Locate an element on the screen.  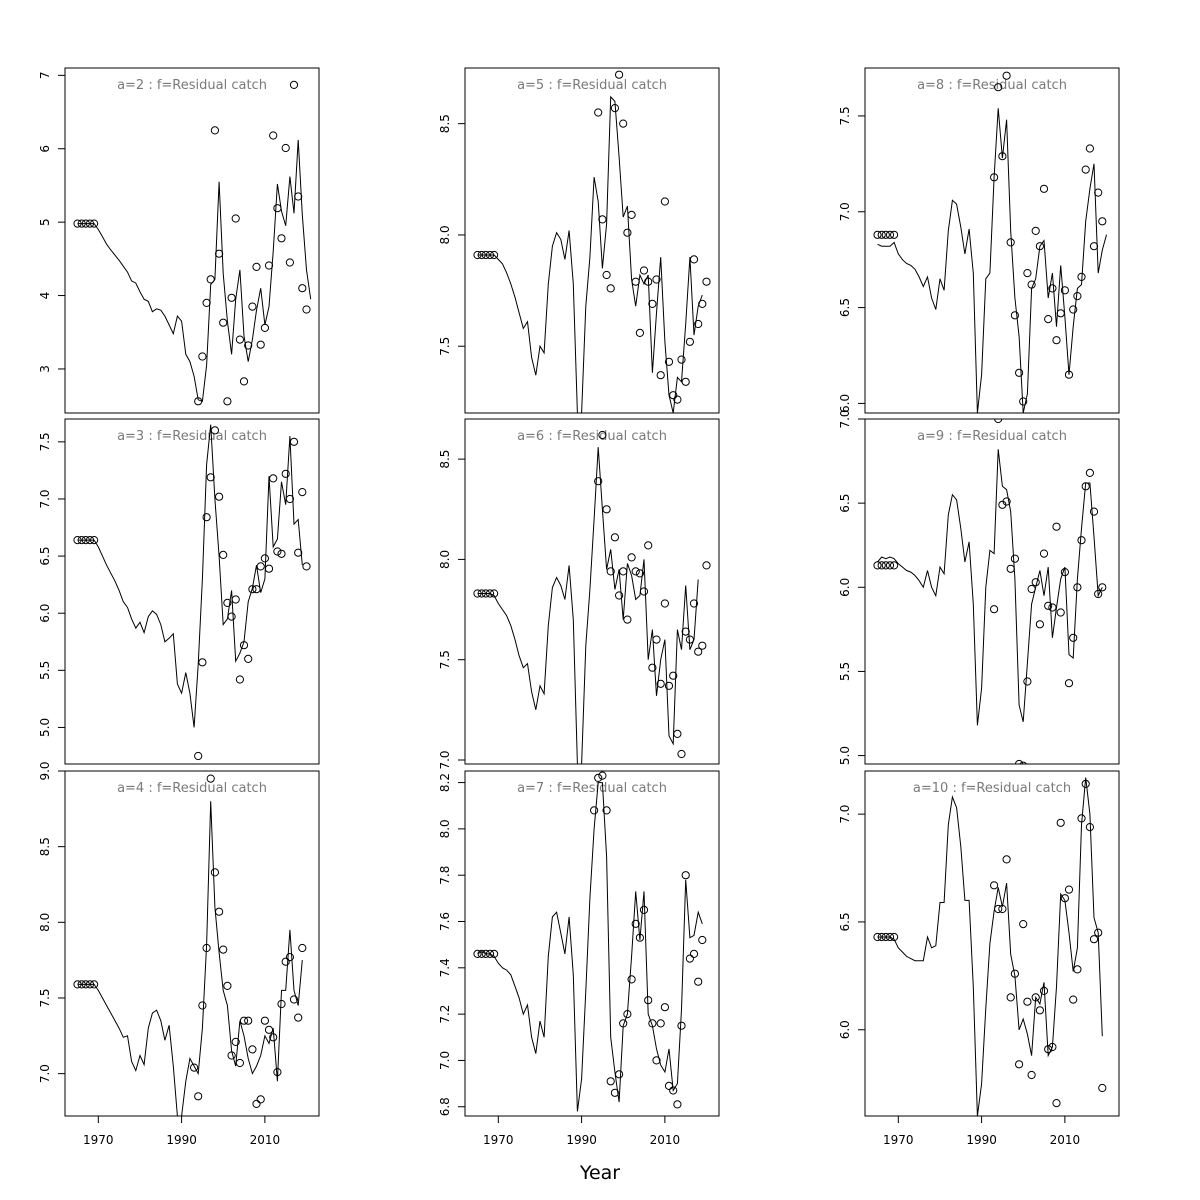
y-axis: 3 4 5 6 7 is located at coordinates (51, 222).